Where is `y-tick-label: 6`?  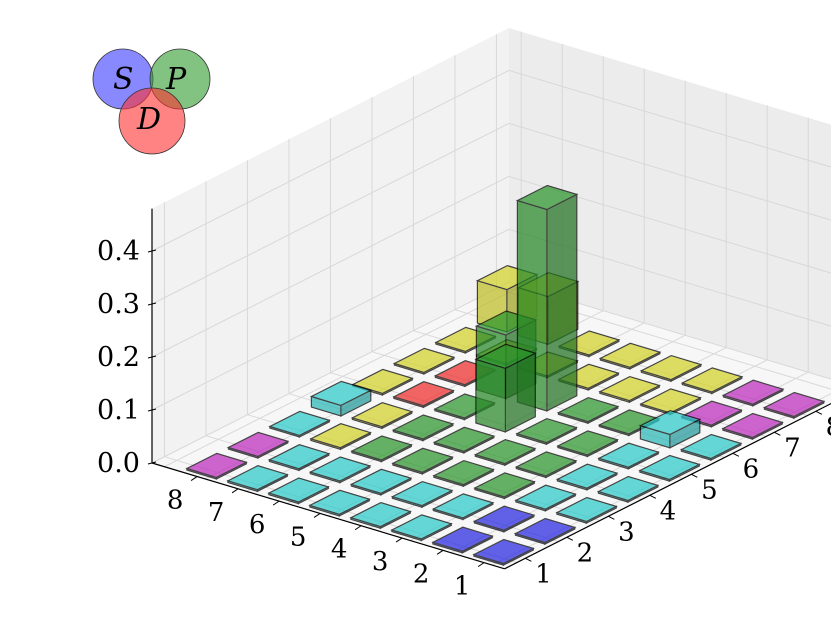 y-tick-label: 6 is located at coordinates (751, 469).